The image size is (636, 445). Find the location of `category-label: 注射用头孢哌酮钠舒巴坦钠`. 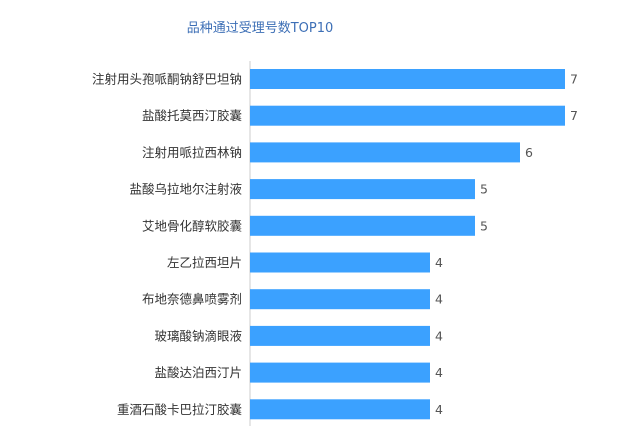

category-label: 注射用头孢哌酮钠舒巴坦钠 is located at coordinates (167, 79).